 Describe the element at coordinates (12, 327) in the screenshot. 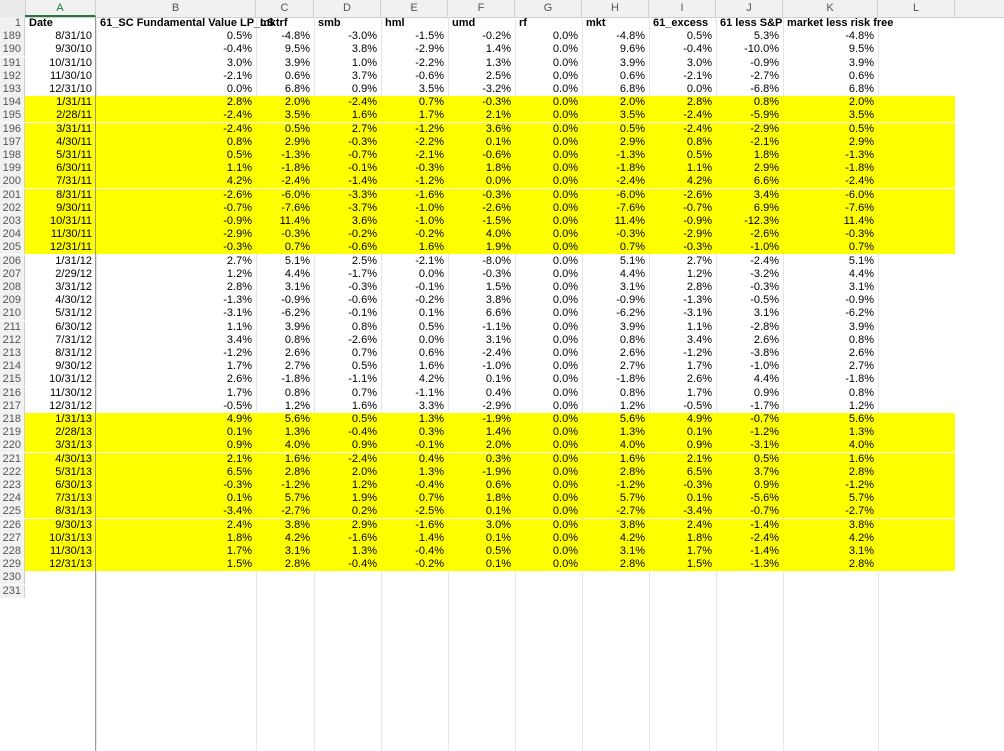

I see `row-number: 211` at that location.